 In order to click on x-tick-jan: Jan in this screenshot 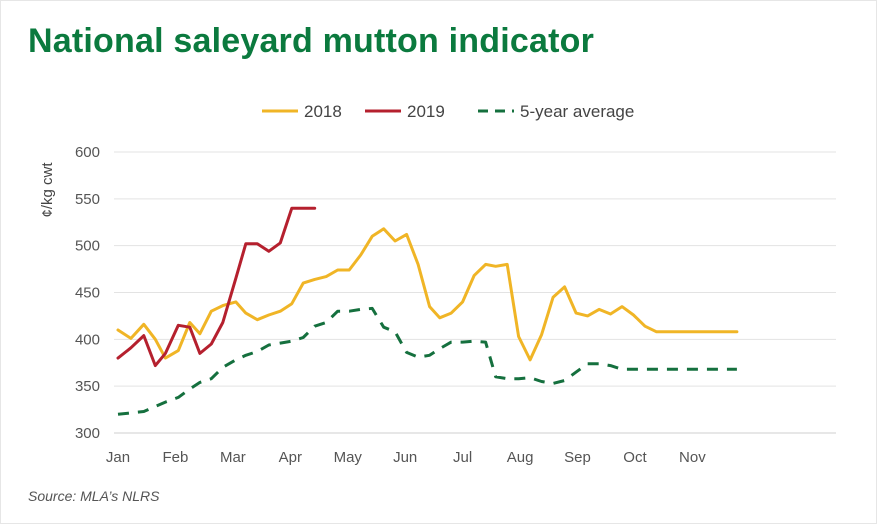, I will do `click(118, 457)`.